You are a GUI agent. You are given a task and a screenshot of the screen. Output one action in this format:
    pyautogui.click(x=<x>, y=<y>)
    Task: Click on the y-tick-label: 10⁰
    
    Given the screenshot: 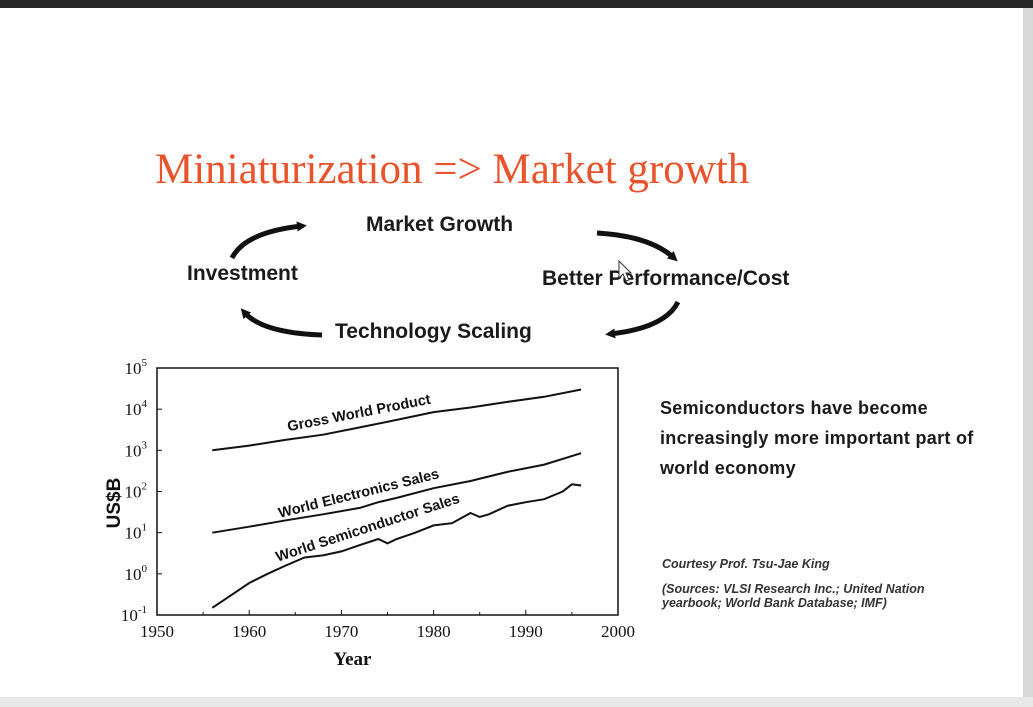 What is the action you would take?
    pyautogui.click(x=136, y=573)
    